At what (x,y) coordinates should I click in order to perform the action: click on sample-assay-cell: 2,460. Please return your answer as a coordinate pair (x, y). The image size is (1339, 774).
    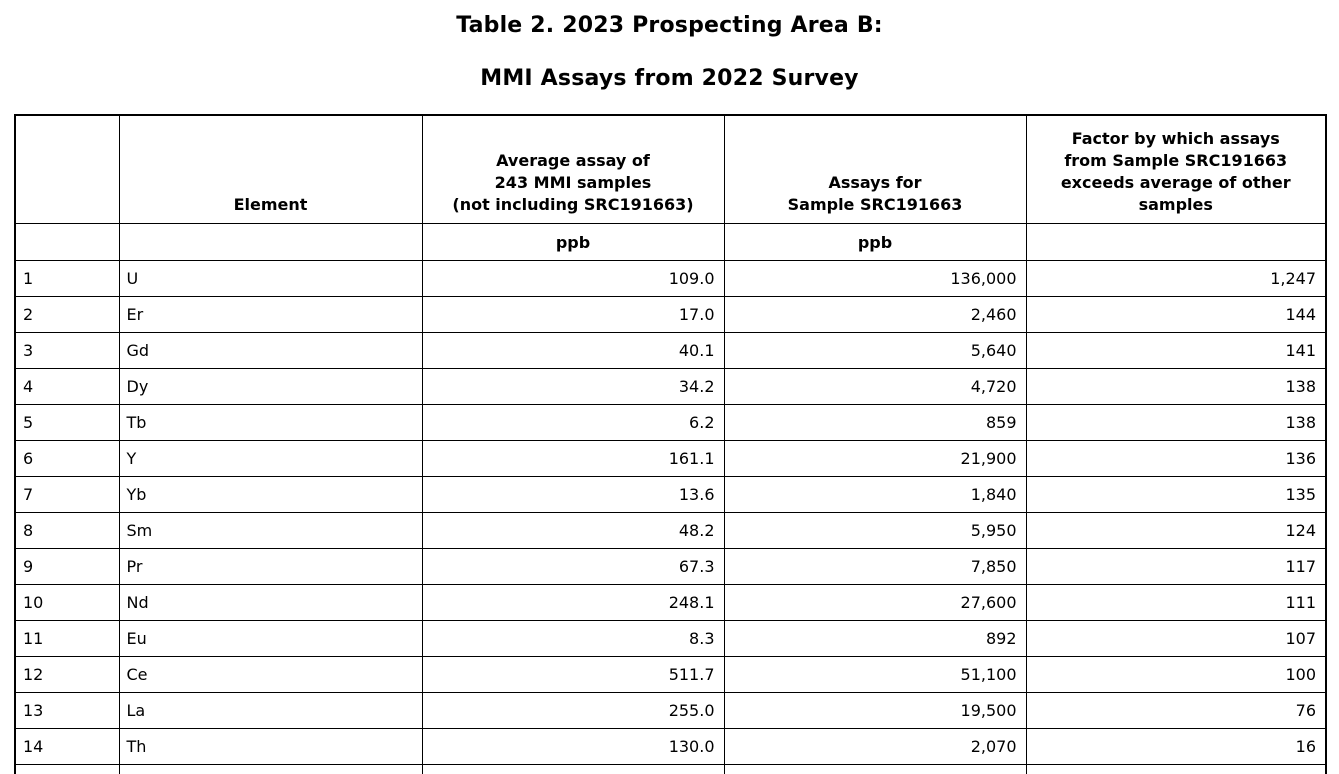
    Looking at the image, I should click on (875, 314).